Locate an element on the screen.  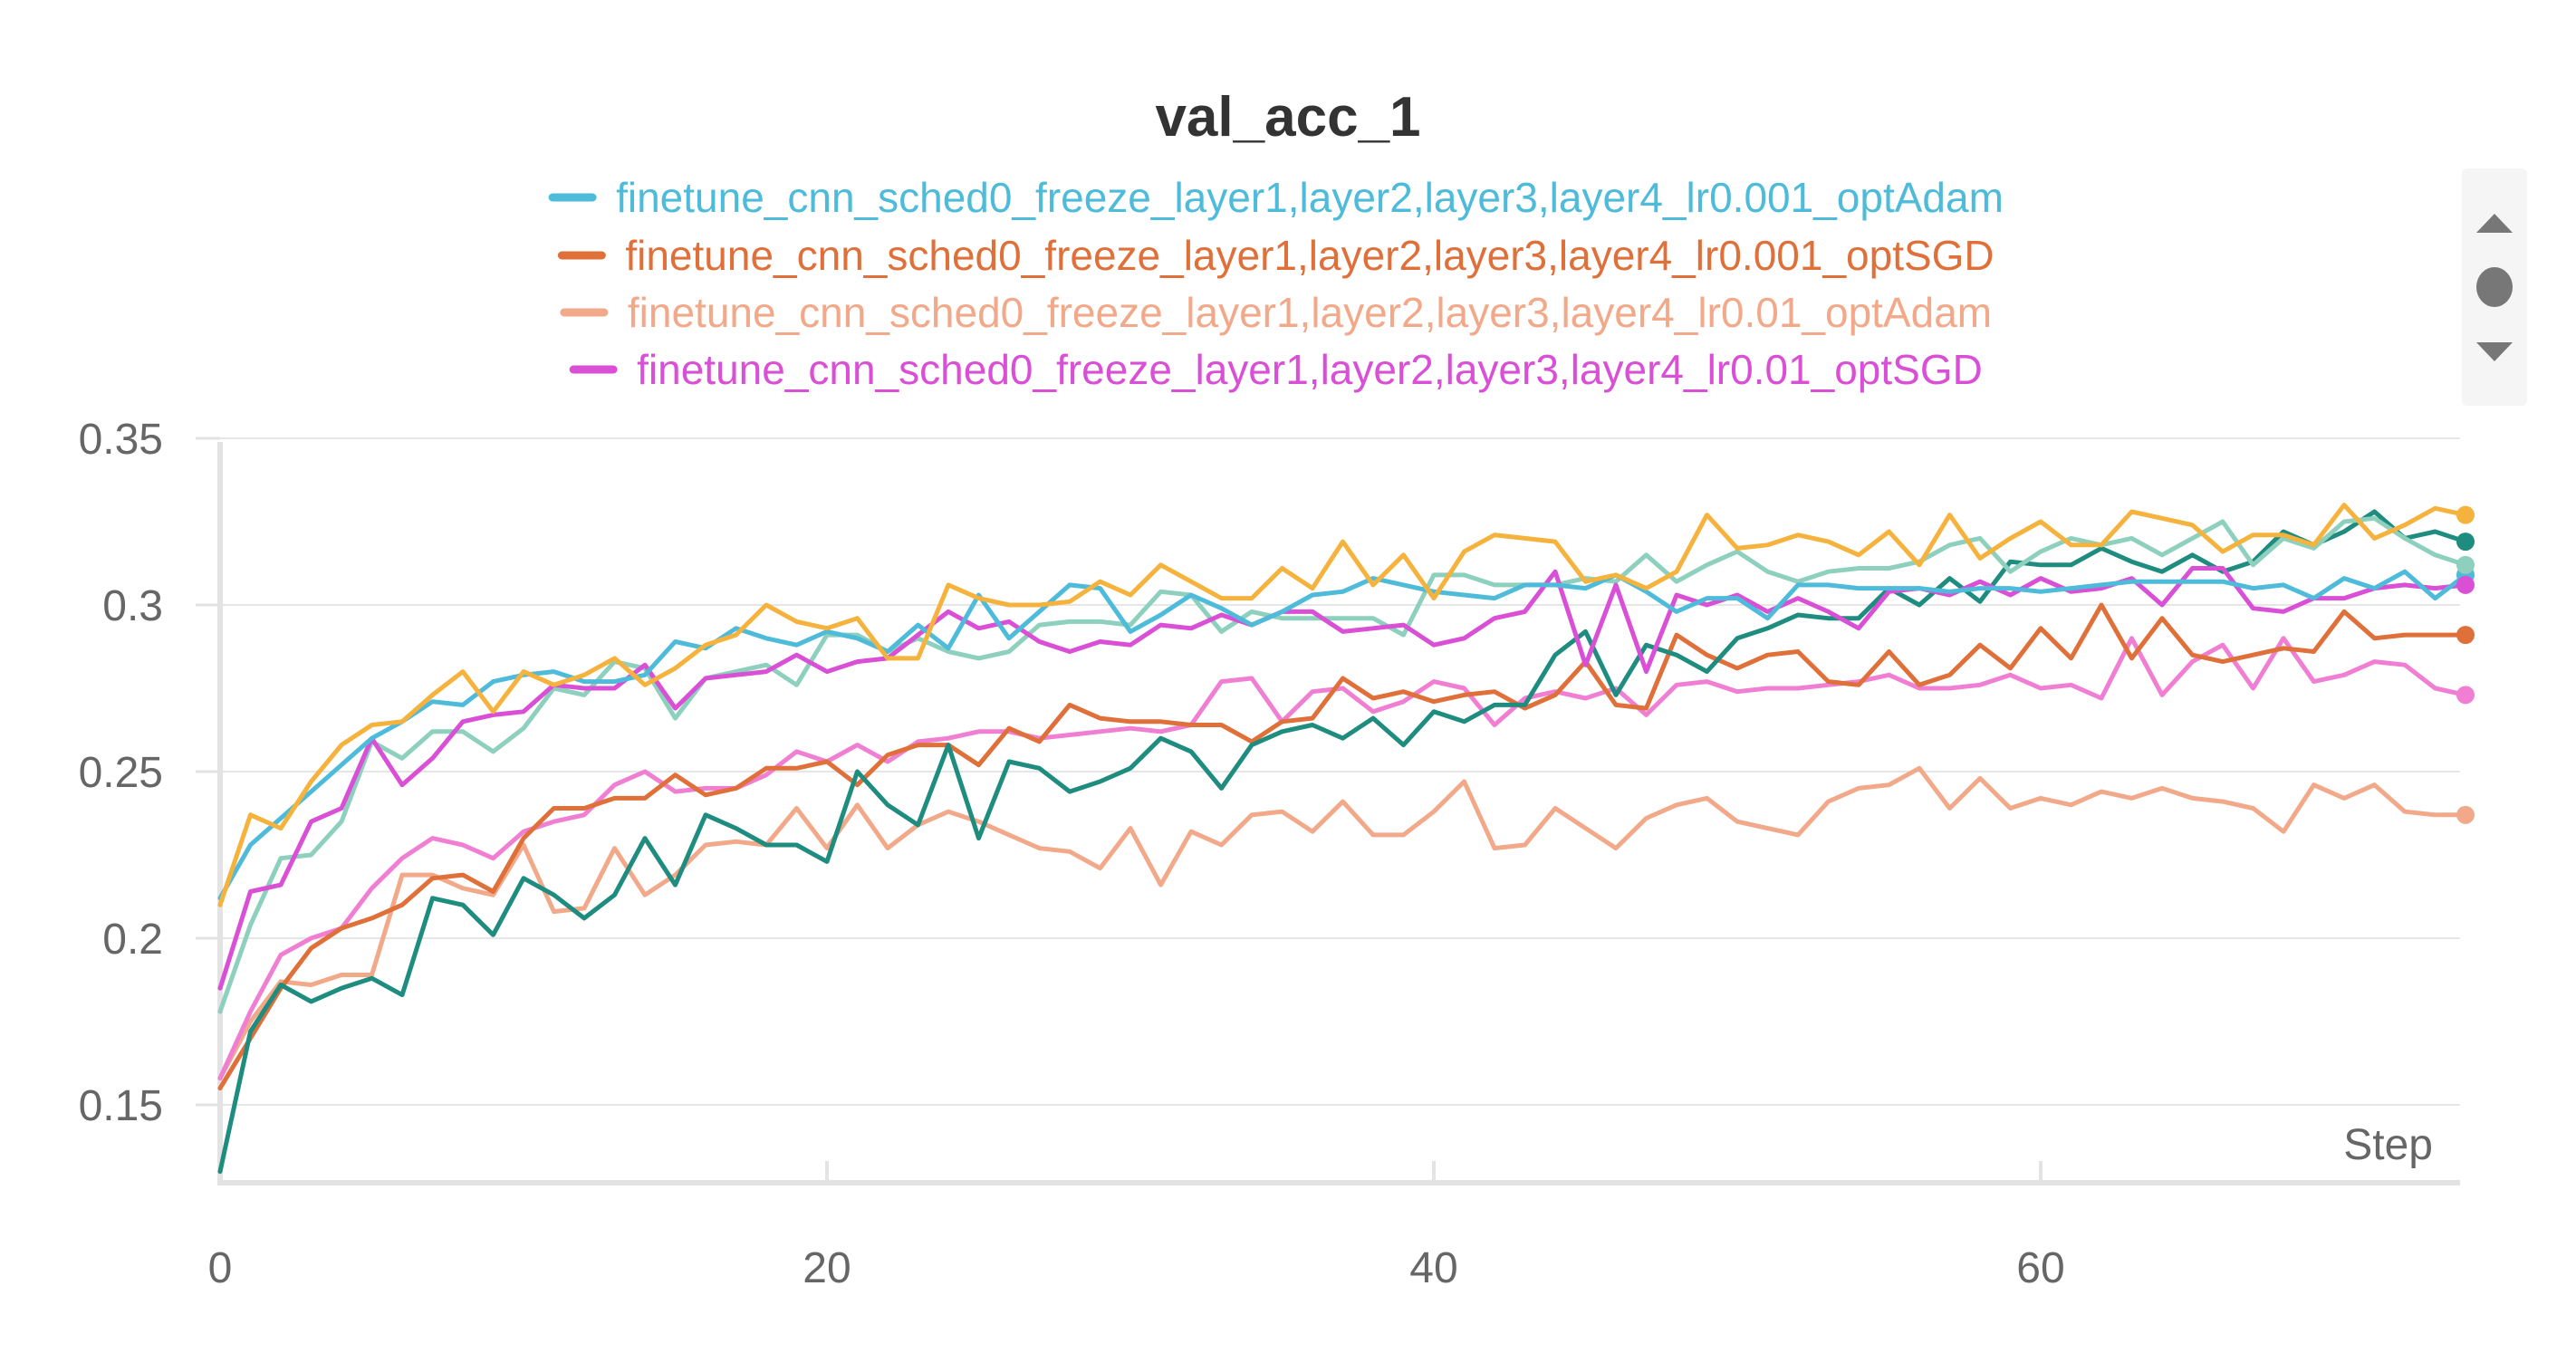
y-tick-label: 0.2 is located at coordinates (132, 940).